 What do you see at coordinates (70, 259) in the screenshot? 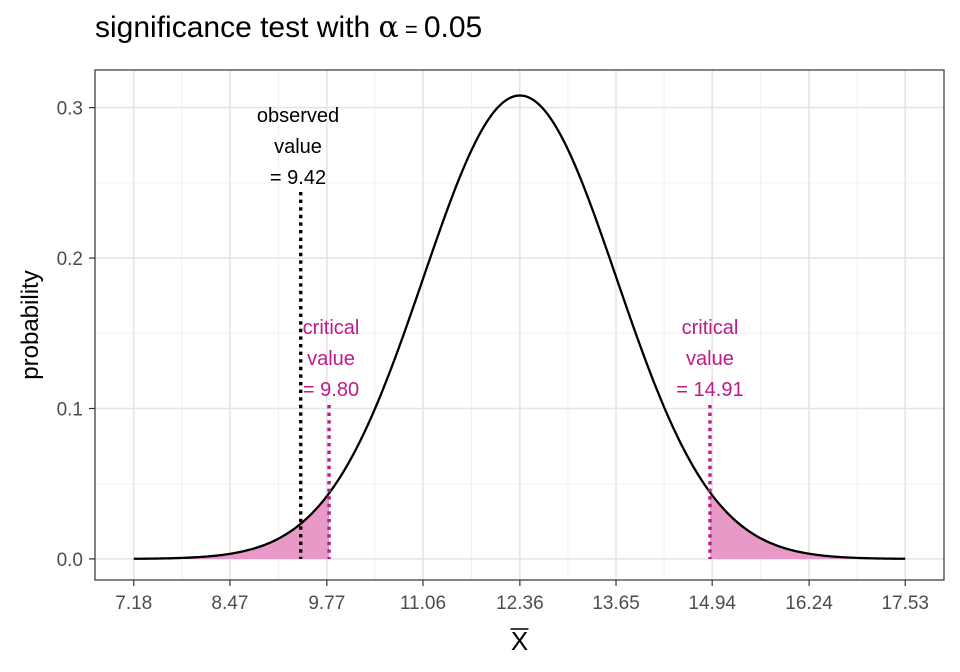
I see `y-tick-label: 0.2` at bounding box center [70, 259].